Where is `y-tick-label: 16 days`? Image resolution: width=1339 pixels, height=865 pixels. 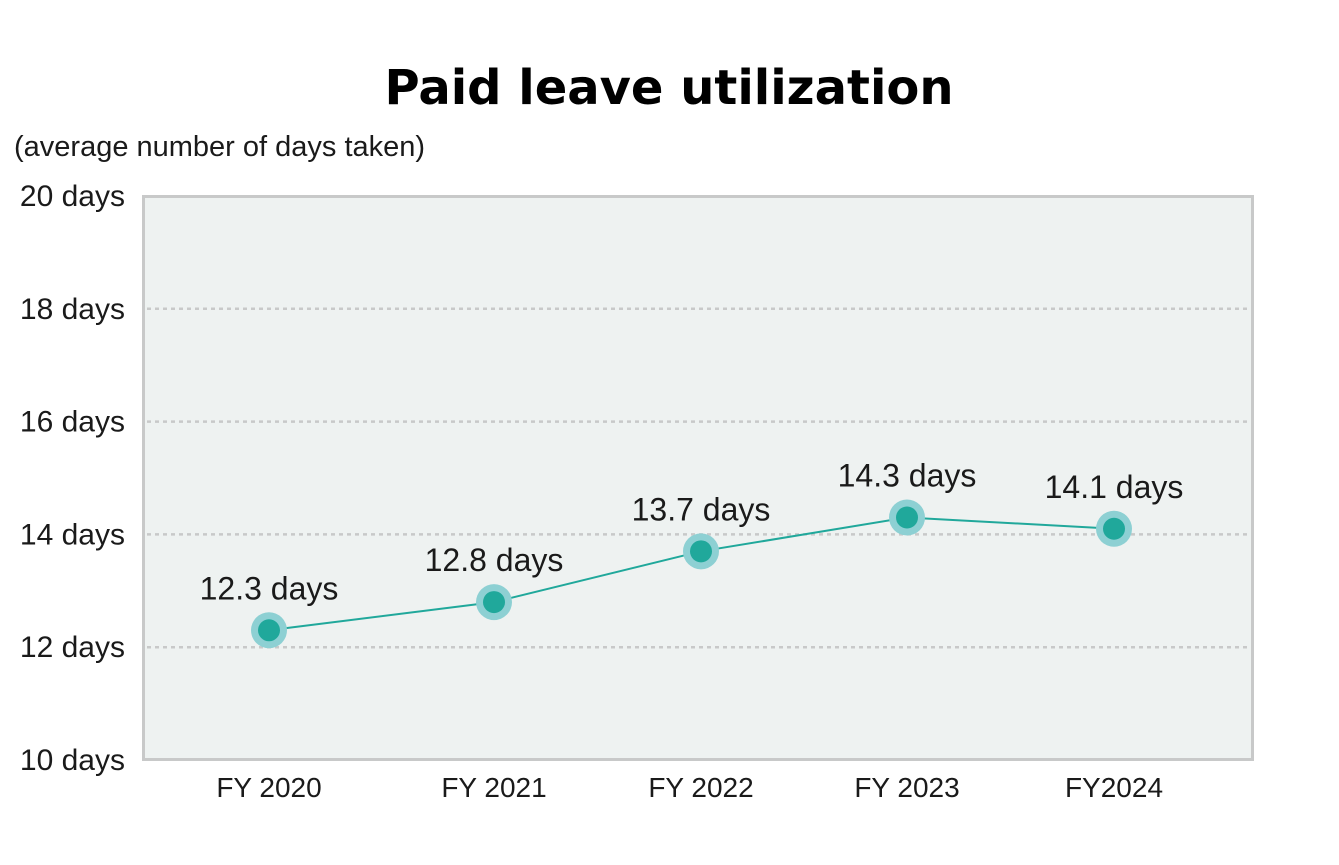
y-tick-label: 16 days is located at coordinates (72, 422).